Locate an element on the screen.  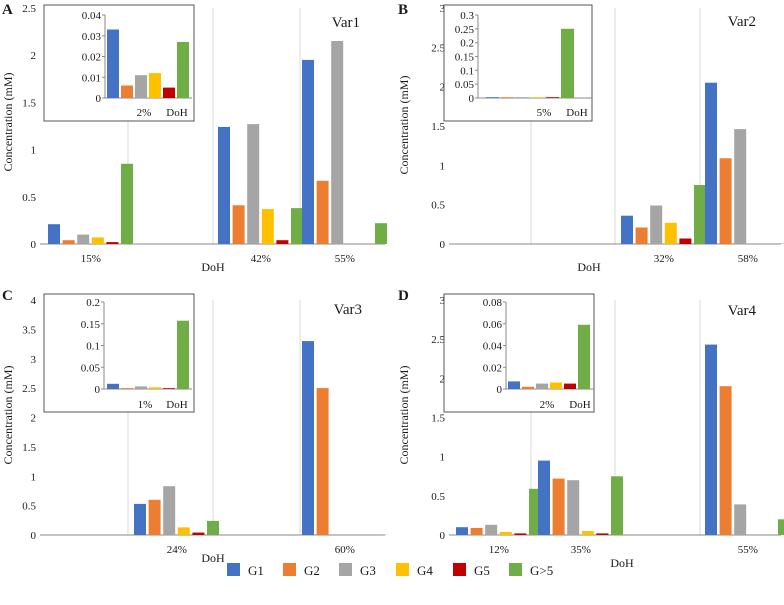
bar-g1-12pct is located at coordinates (462, 531).